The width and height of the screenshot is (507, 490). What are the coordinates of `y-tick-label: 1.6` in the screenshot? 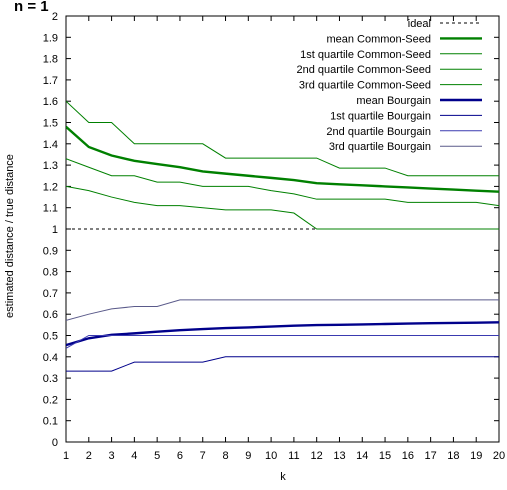 It's located at (50, 102).